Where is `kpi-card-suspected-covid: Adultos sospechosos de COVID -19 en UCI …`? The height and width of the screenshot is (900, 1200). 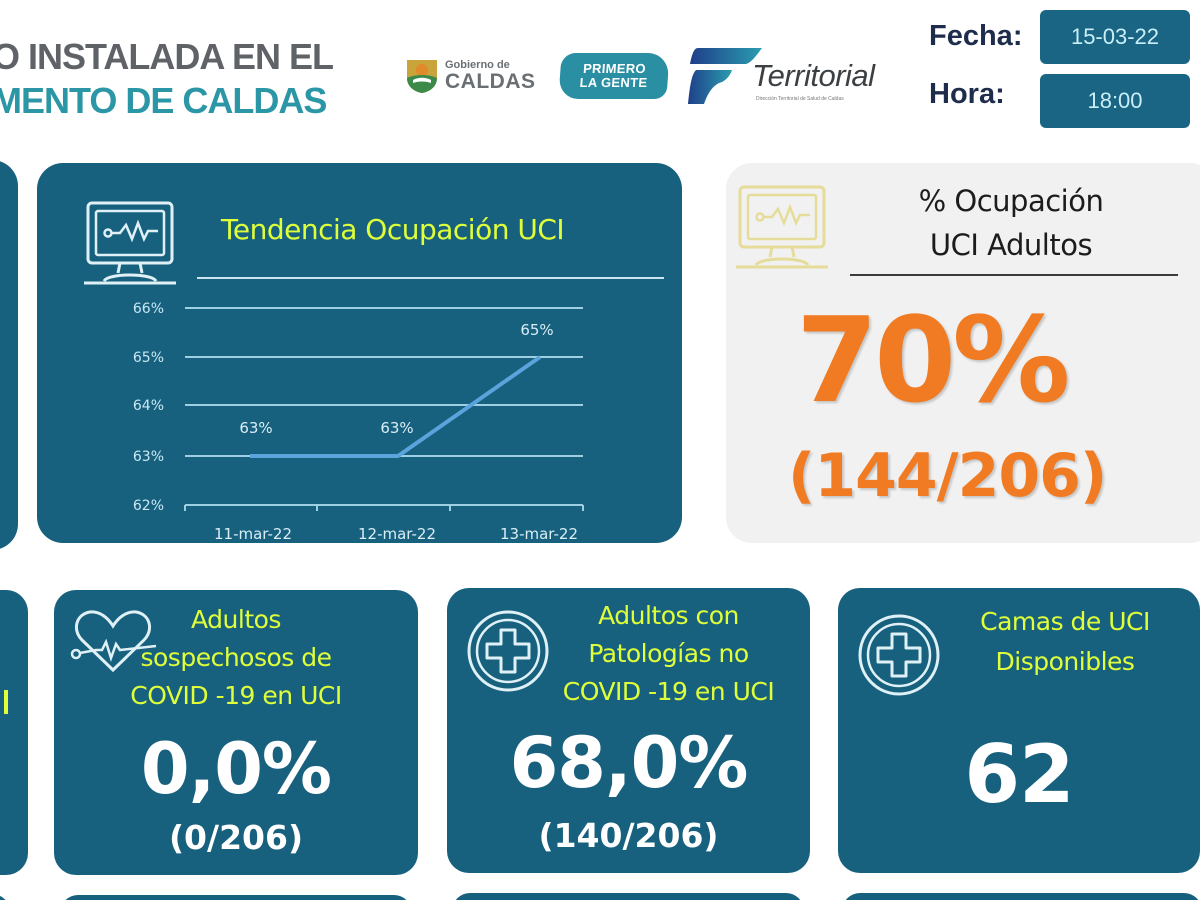
kpi-card-suspected-covid: Adultos sospechosos de COVID -19 en UCI … is located at coordinates (236, 732).